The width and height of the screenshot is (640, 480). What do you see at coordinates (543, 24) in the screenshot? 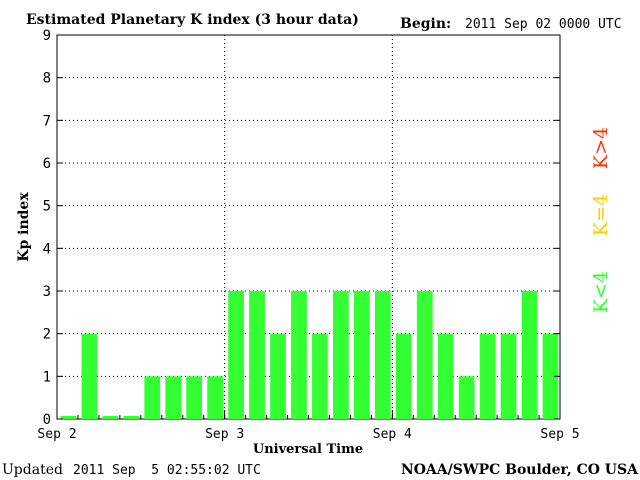
I see `begin-value: 2011 Sep 02 0000 UTC` at bounding box center [543, 24].